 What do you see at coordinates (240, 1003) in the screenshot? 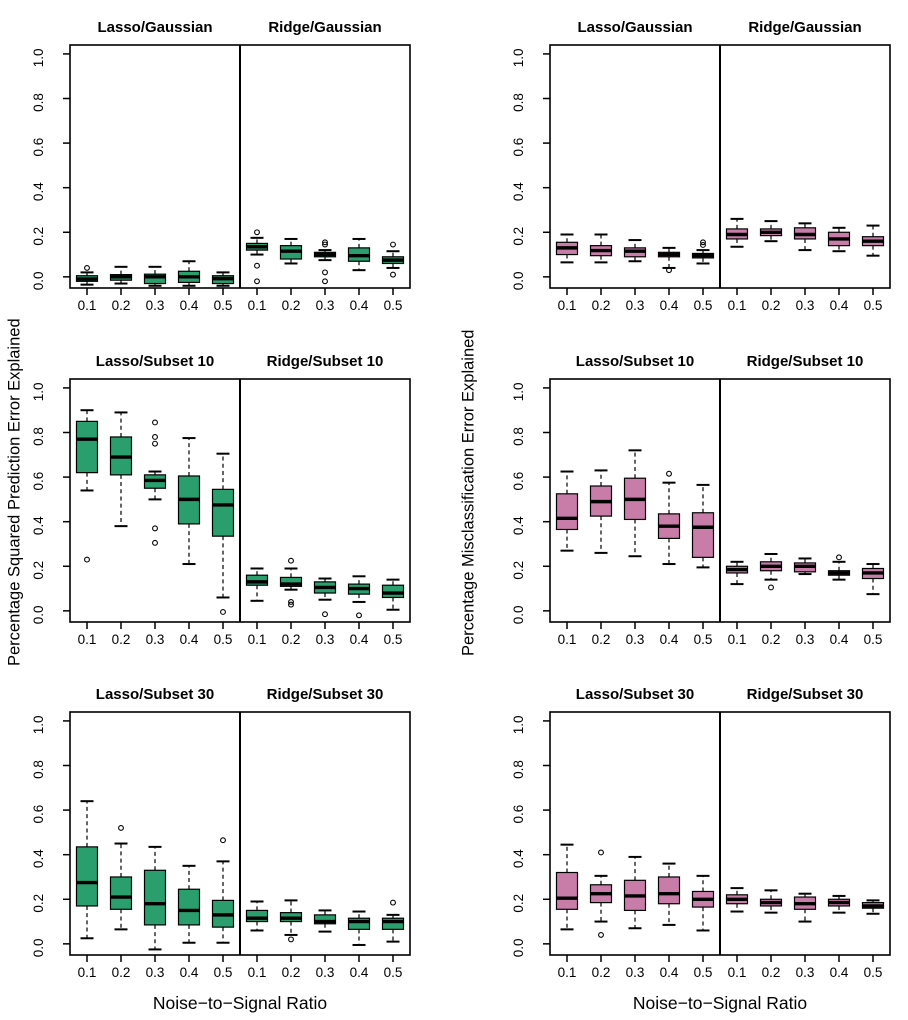
I see `x-axis-title-left: Noise−to−Signal Ratio` at bounding box center [240, 1003].